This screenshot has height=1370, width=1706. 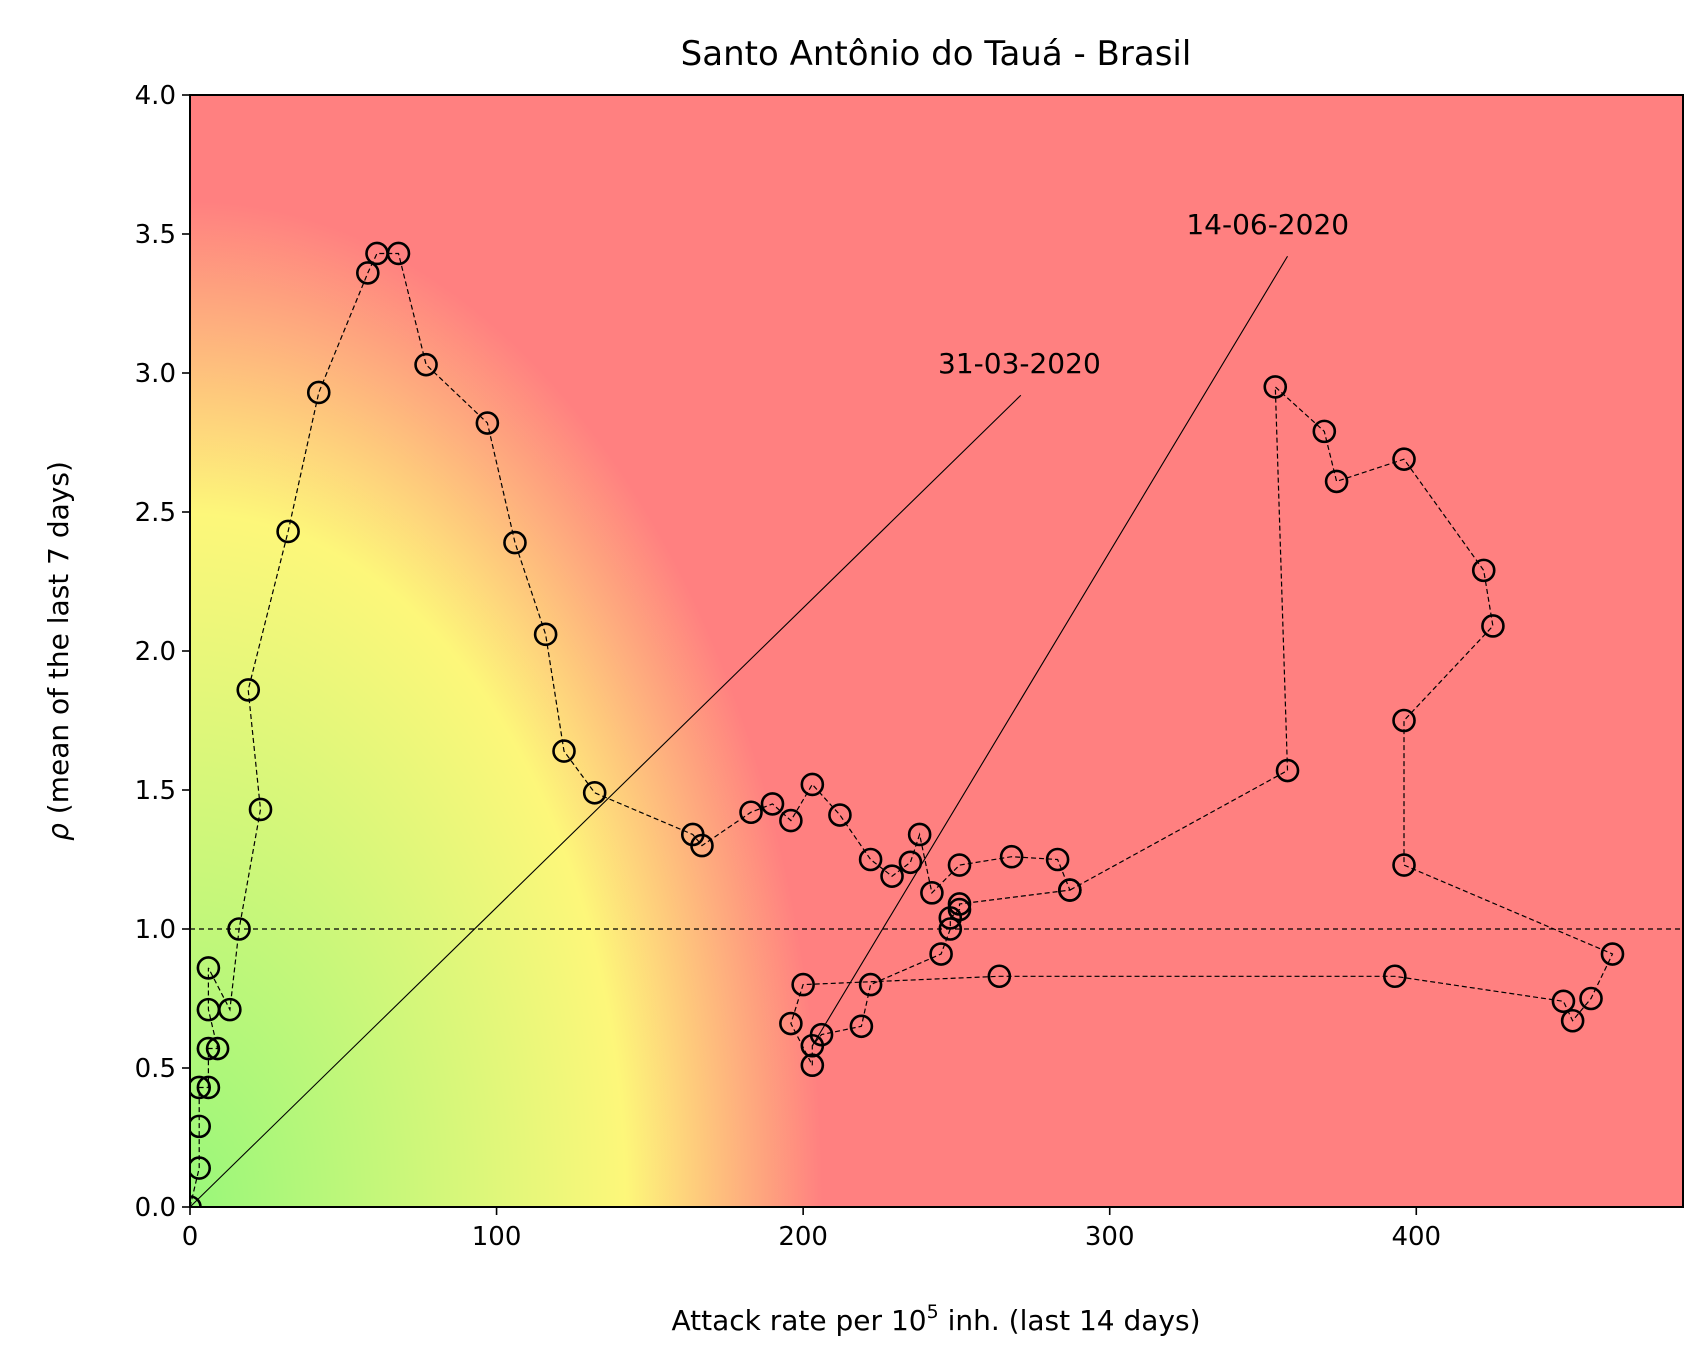 I want to click on x-tick-label: 0, so click(x=190, y=1237).